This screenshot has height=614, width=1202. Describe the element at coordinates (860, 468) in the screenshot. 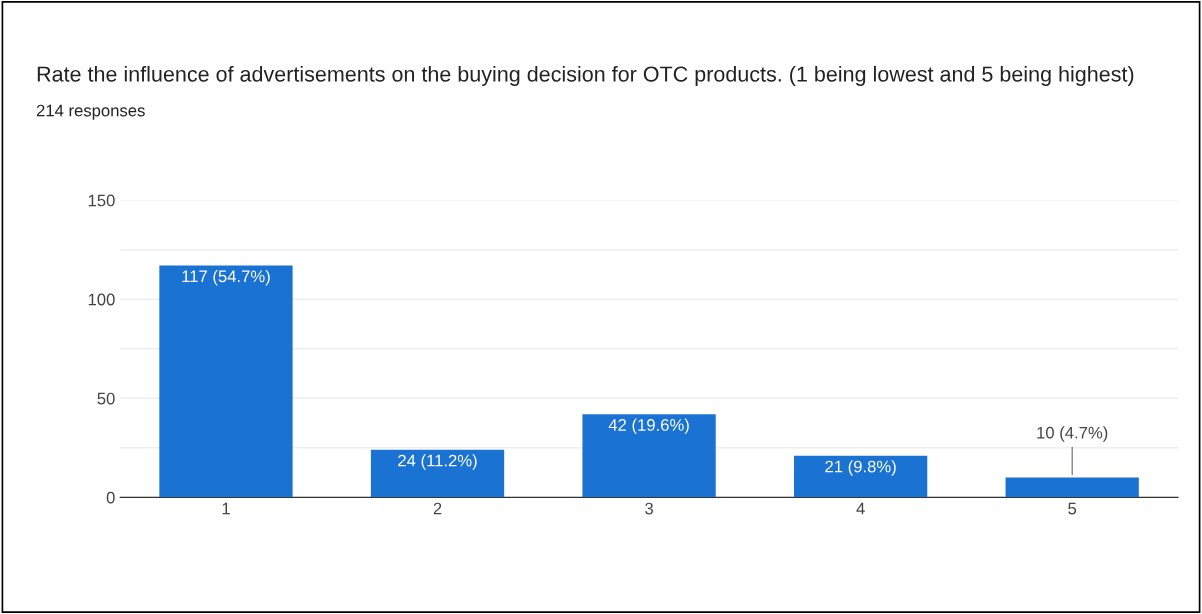

I see `data-label: 21 (9.8%)` at that location.